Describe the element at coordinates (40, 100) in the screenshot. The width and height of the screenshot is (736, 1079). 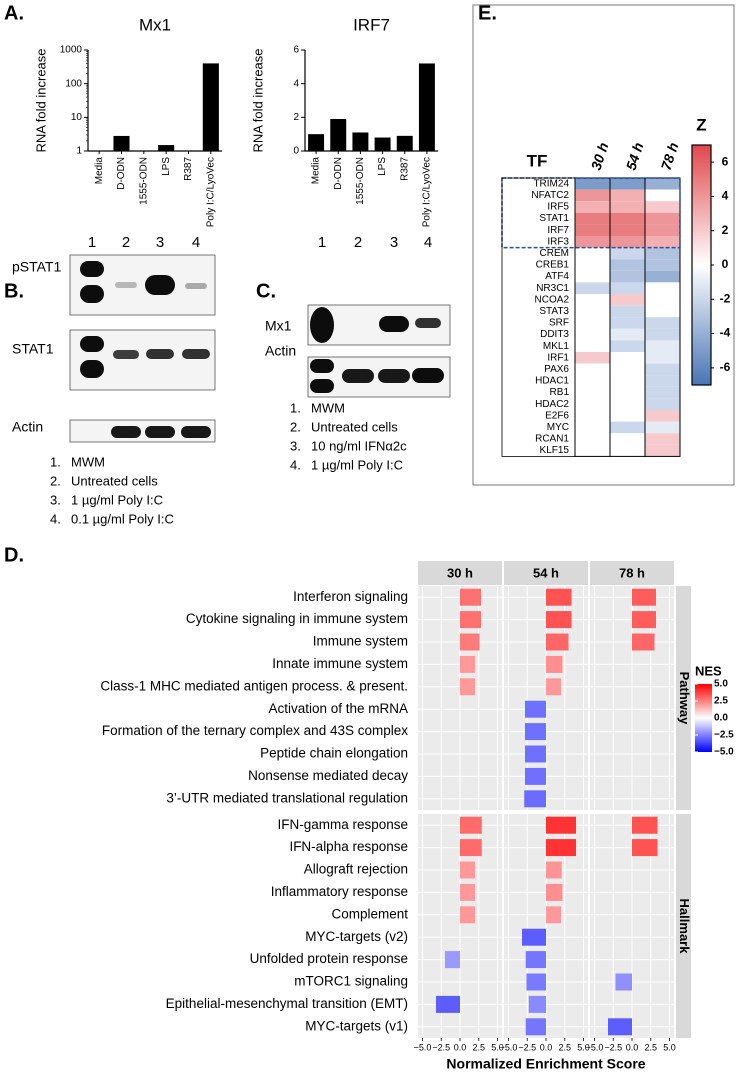
I see `y-axis-label: RNA fold increase` at that location.